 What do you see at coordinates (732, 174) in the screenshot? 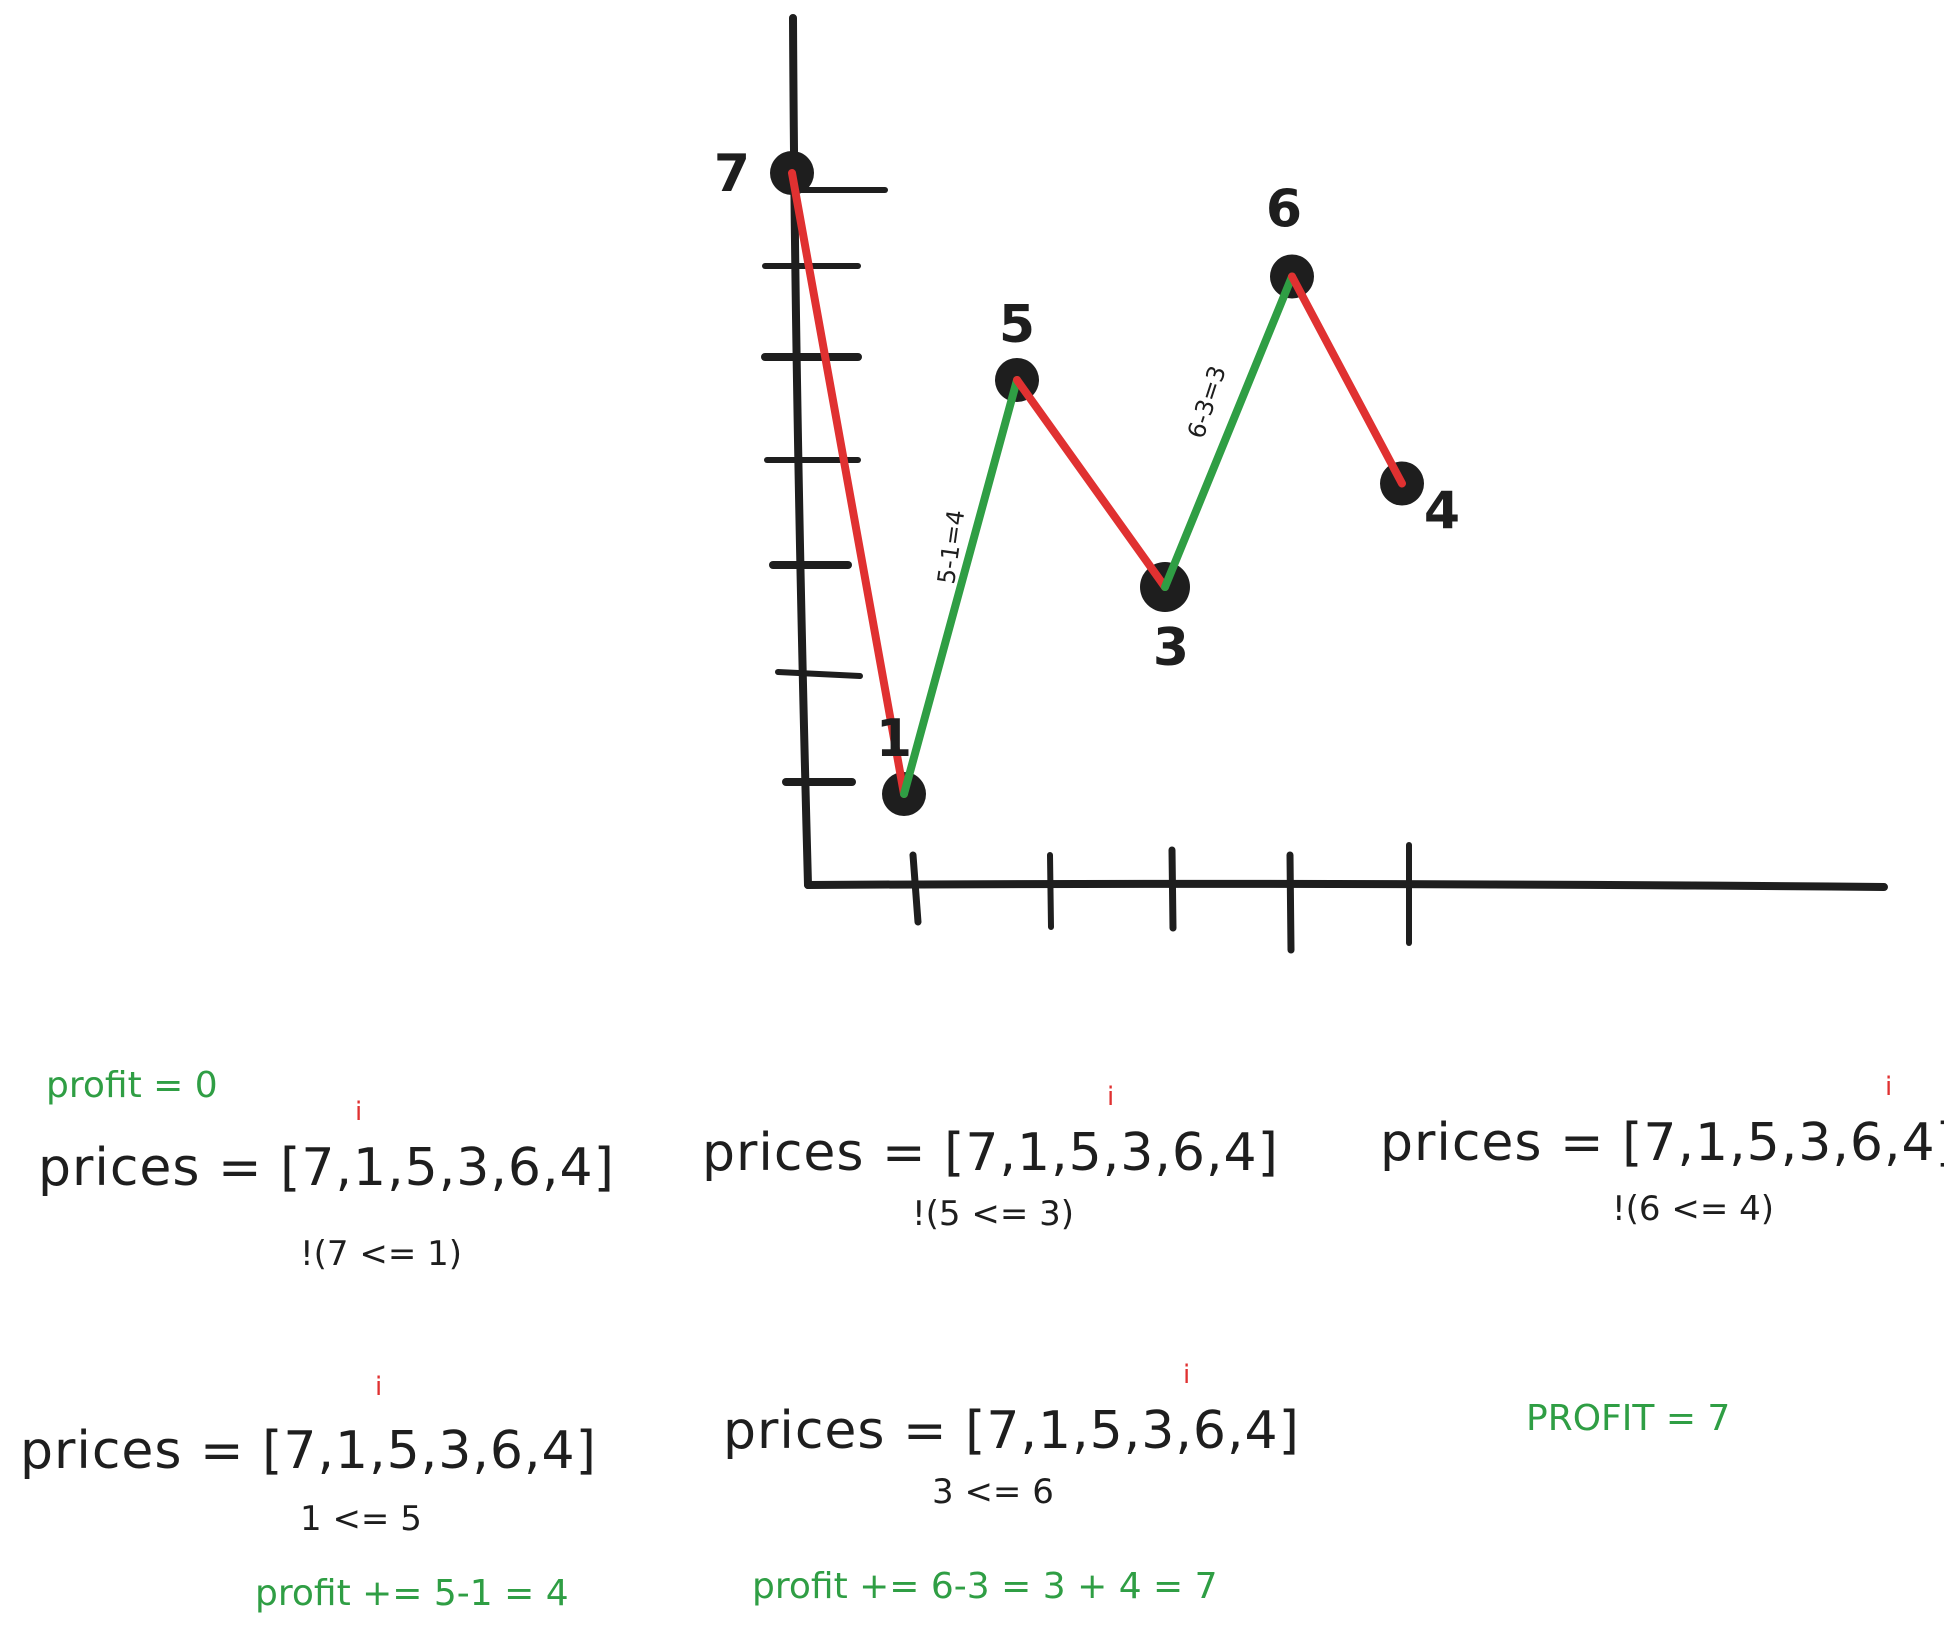
I see `point-label-1: 7` at bounding box center [732, 174].